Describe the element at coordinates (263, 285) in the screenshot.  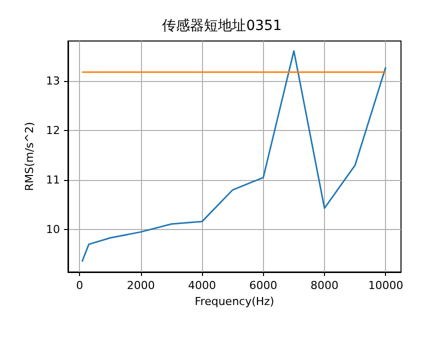
I see `x-tick-label: 6000` at that location.